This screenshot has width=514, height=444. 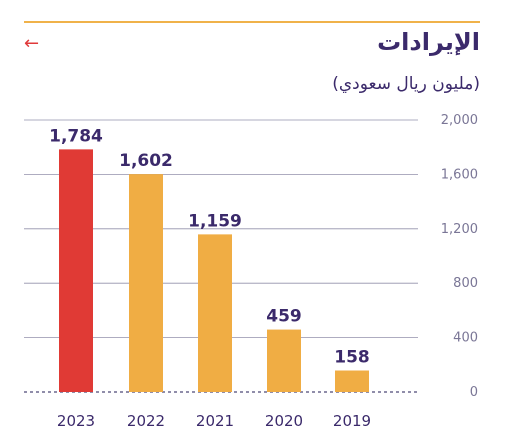 I want to click on data-label: 1,159, so click(x=215, y=221).